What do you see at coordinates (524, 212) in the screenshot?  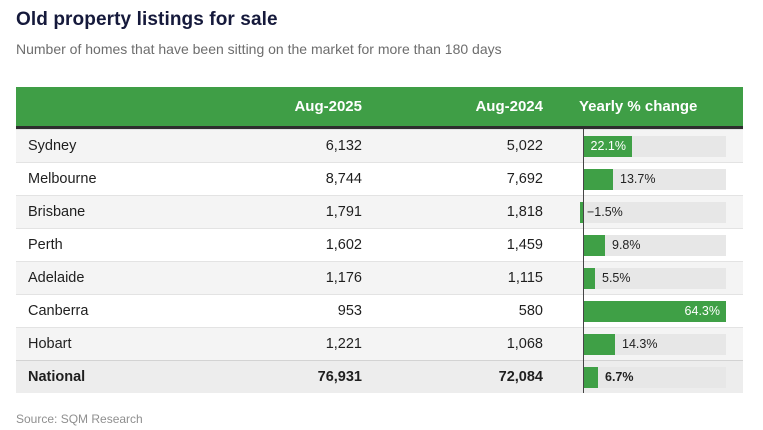 I see `value-aug-2024: 1,818` at bounding box center [524, 212].